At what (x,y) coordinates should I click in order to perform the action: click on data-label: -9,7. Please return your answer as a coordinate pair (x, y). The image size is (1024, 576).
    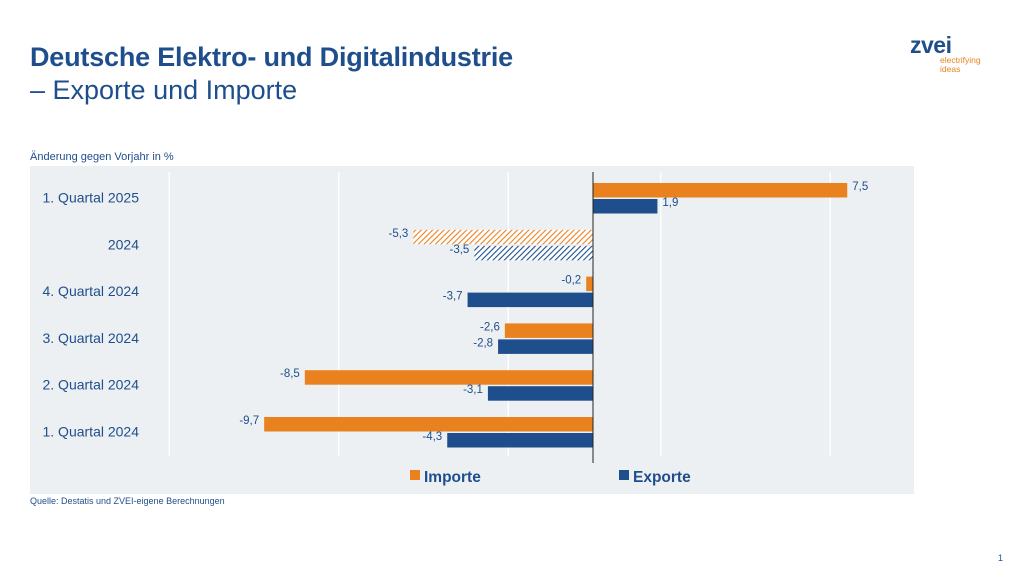
    Looking at the image, I should click on (249, 421).